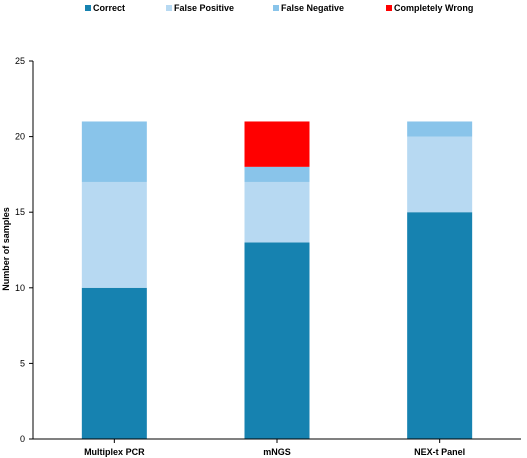 This screenshot has width=527, height=458. Describe the element at coordinates (440, 325) in the screenshot. I see `bar-nex-t-panel-correct` at that location.